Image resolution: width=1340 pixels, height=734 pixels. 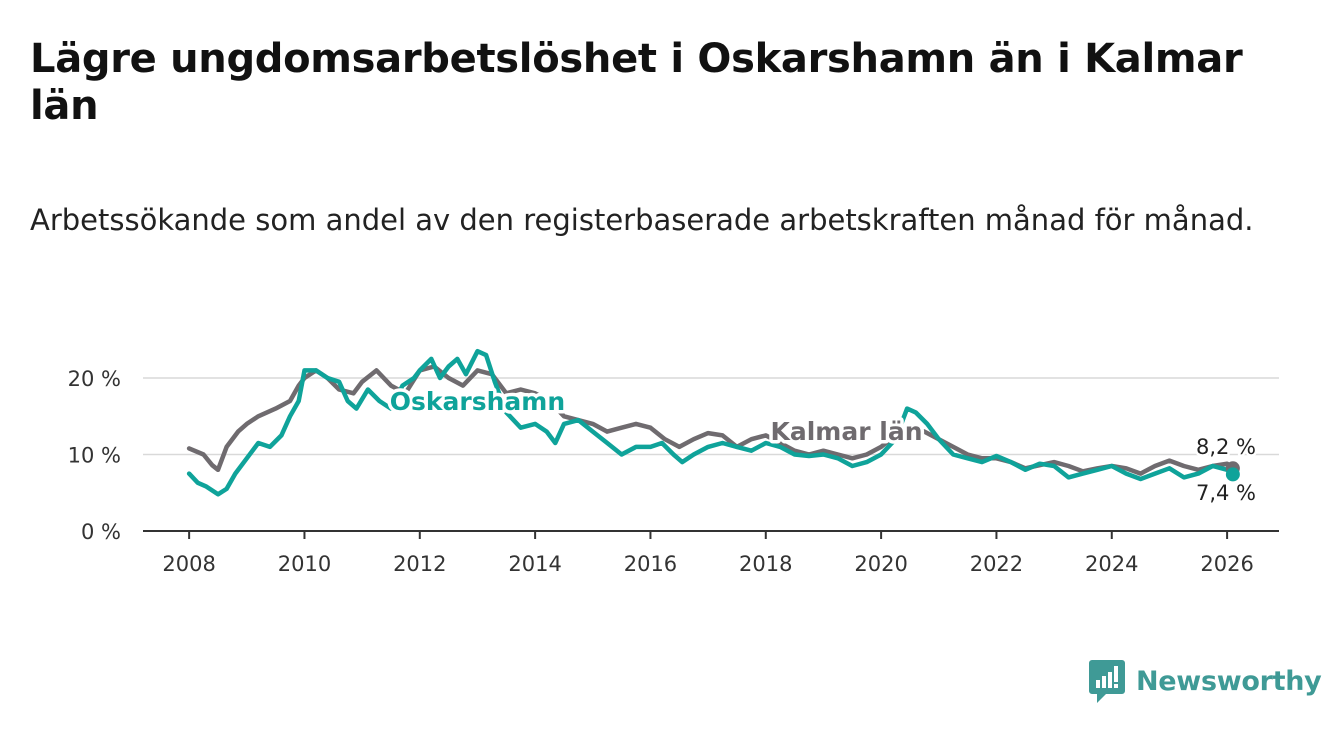 I want to click on y-tick-label: 0 %, so click(x=101, y=532).